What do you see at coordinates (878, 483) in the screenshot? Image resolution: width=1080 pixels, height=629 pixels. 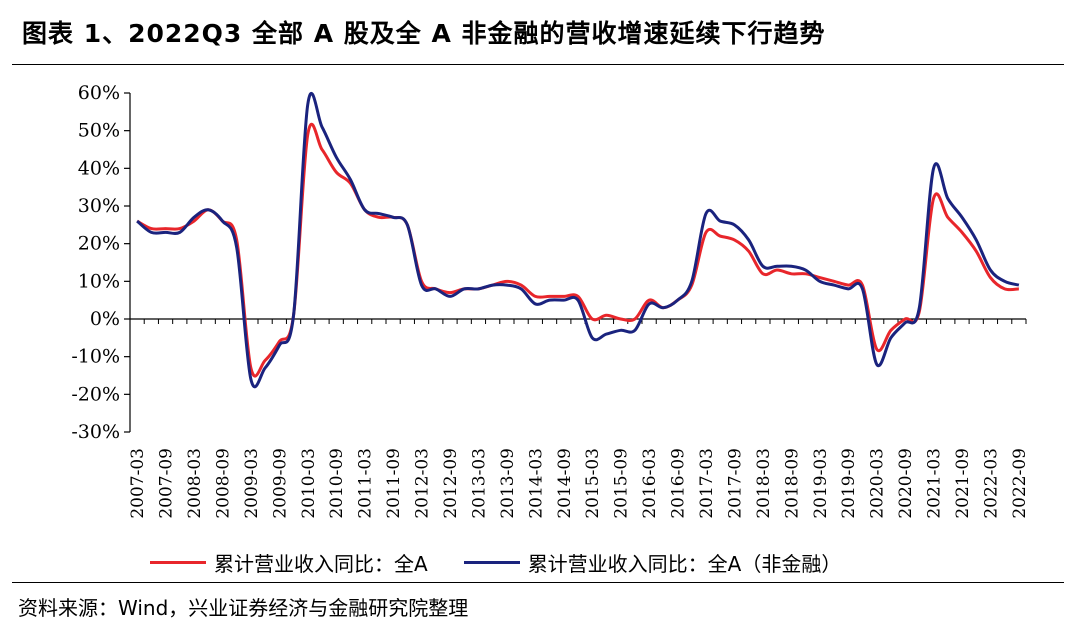 I see `x-tick-label: 2020-03` at bounding box center [878, 483].